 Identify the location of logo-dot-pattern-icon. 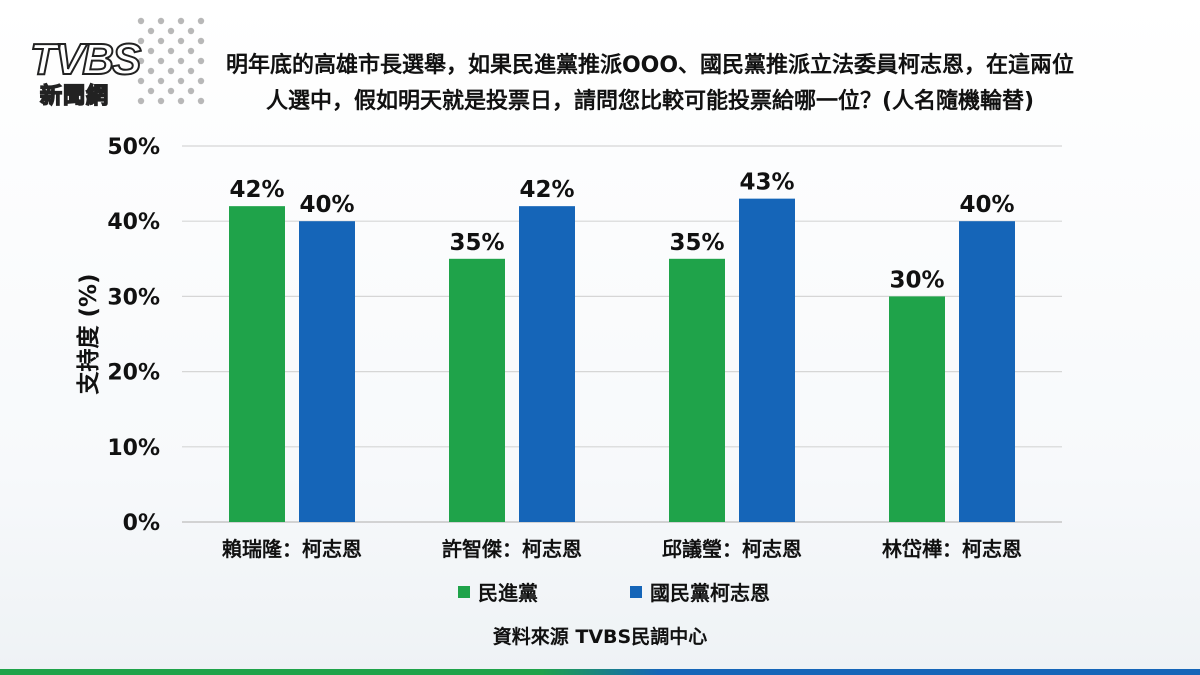
(171, 61).